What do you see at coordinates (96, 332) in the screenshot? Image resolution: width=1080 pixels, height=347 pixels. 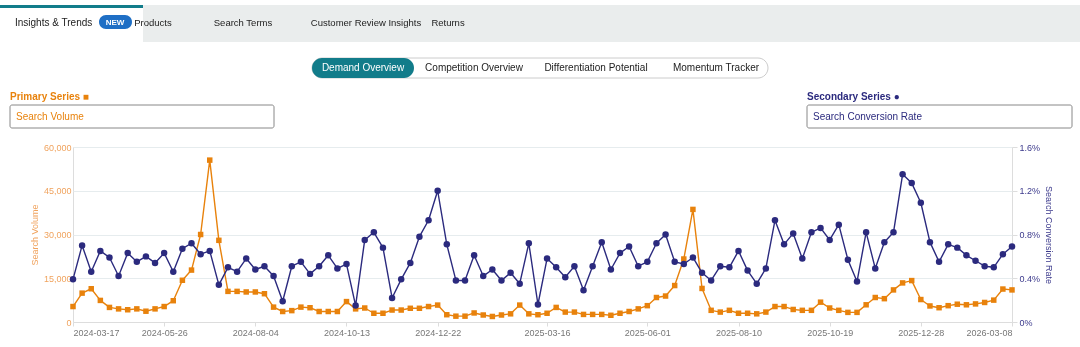 I see `x-tick-label: 2024-03-17` at bounding box center [96, 332].